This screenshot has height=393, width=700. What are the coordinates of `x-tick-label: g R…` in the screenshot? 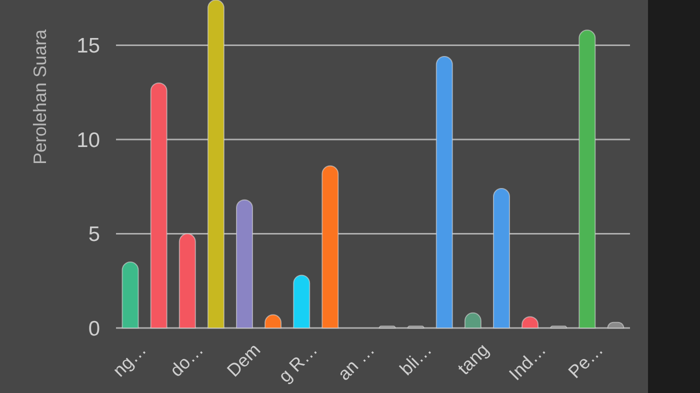 It's located at (298, 363).